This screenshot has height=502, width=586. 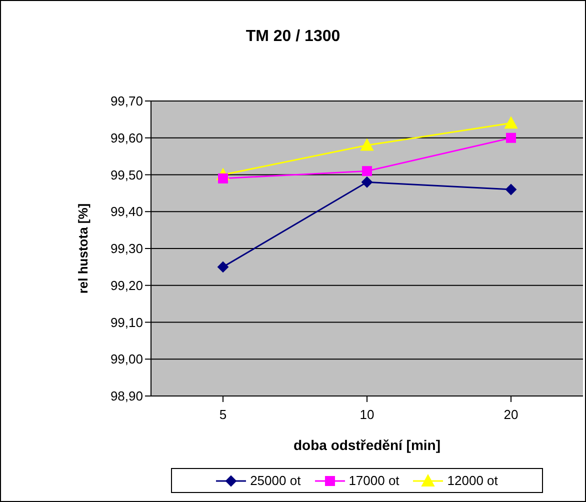 I want to click on legend-label: 12000 ot, so click(x=472, y=480).